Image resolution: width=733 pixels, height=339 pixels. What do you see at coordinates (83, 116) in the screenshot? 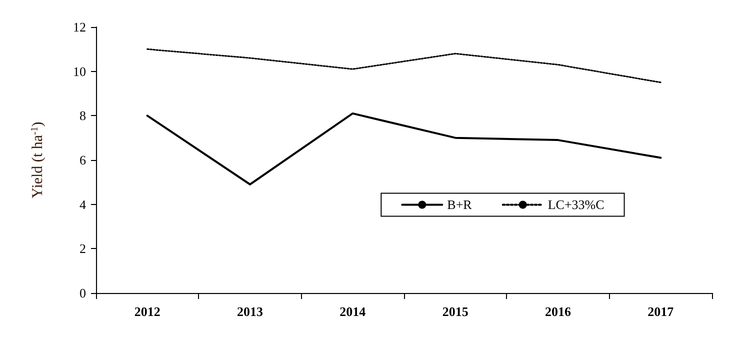
I see `y-tick-label: 8` at bounding box center [83, 116].